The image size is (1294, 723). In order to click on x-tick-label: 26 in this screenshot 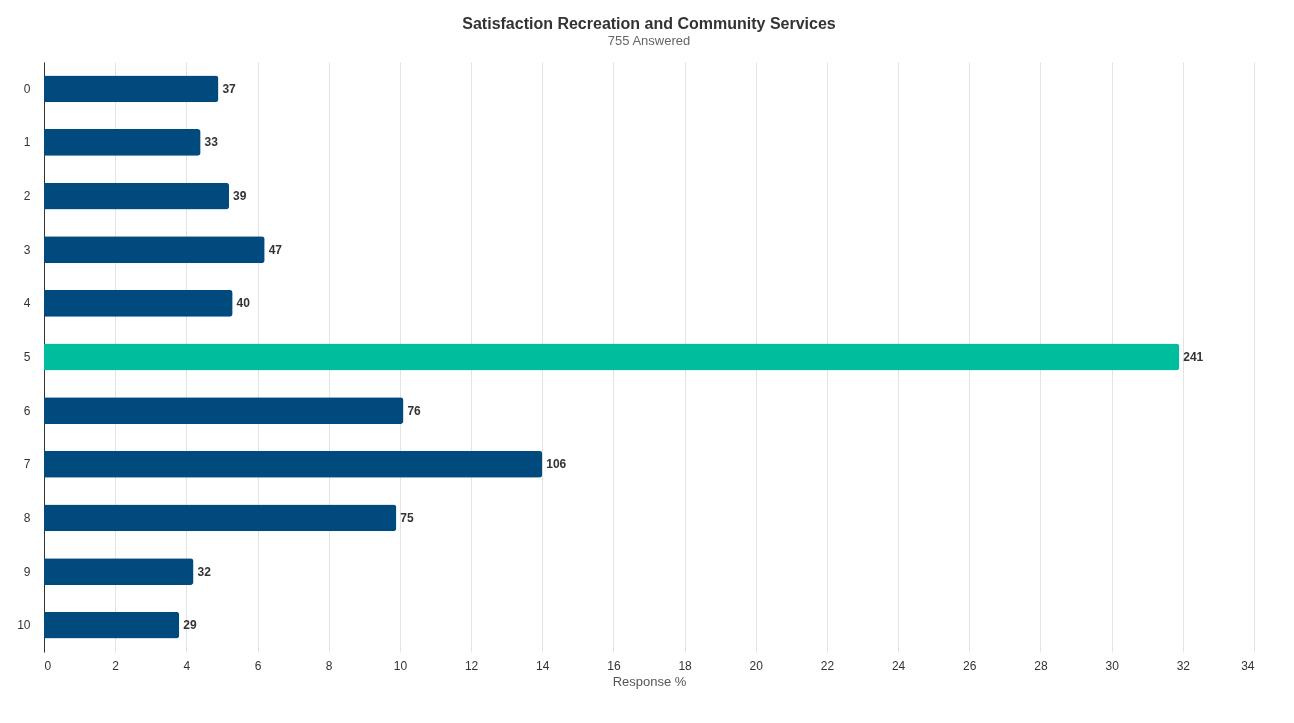, I will do `click(970, 665)`.